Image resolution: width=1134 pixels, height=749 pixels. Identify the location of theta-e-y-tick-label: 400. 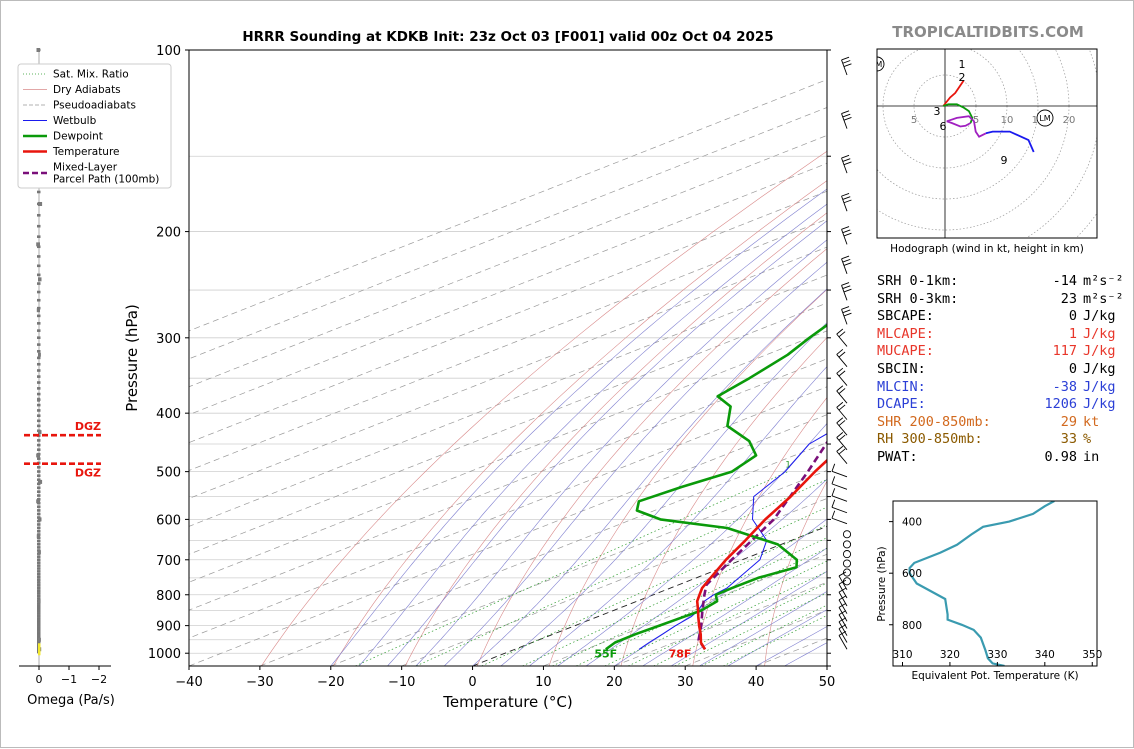
(912, 523).